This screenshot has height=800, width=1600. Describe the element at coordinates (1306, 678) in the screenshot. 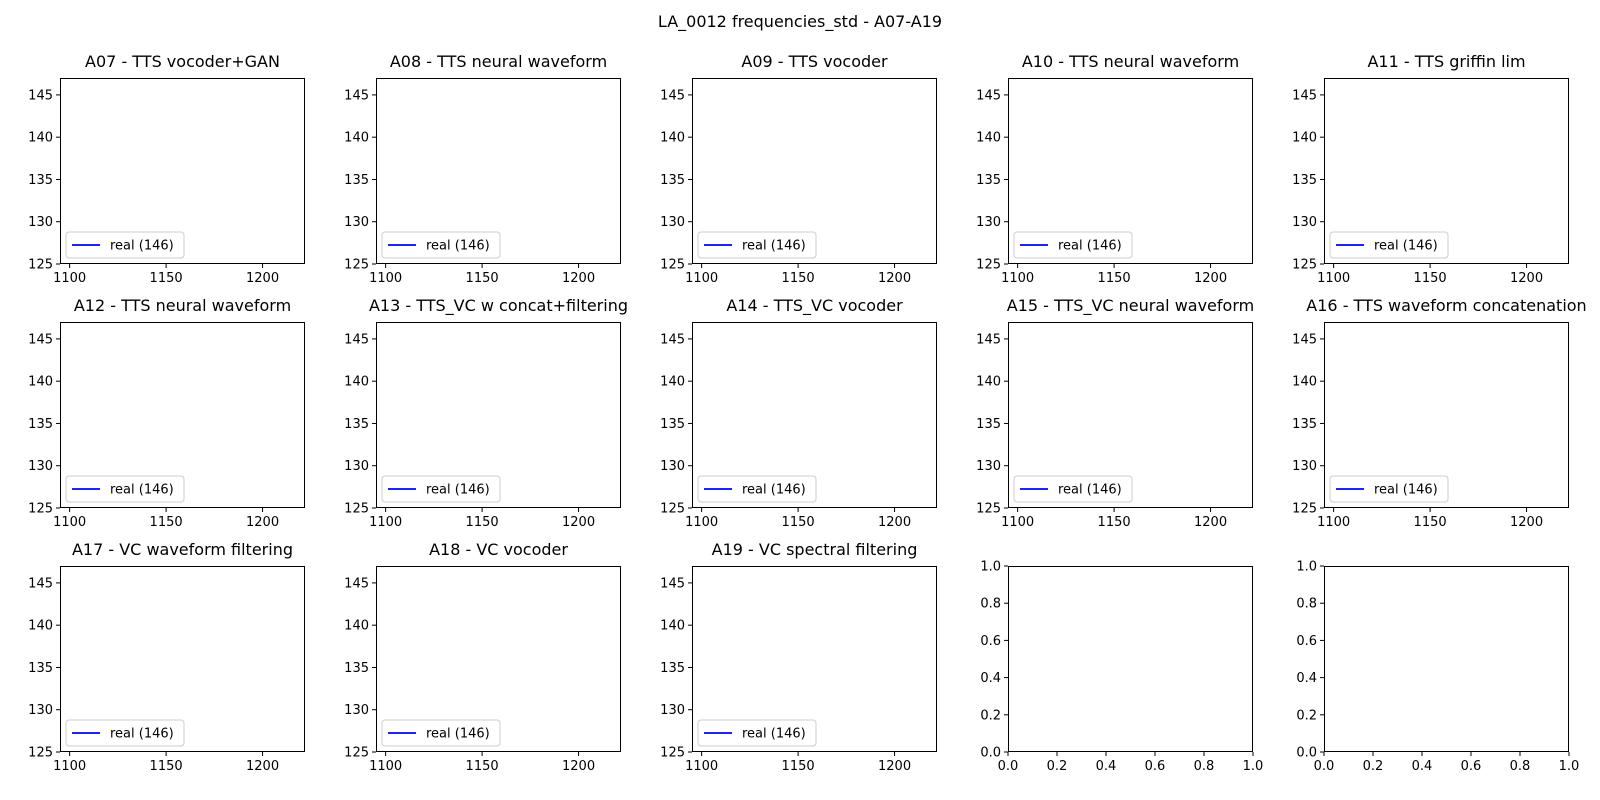

I see `y-tick-label: 0.4` at that location.